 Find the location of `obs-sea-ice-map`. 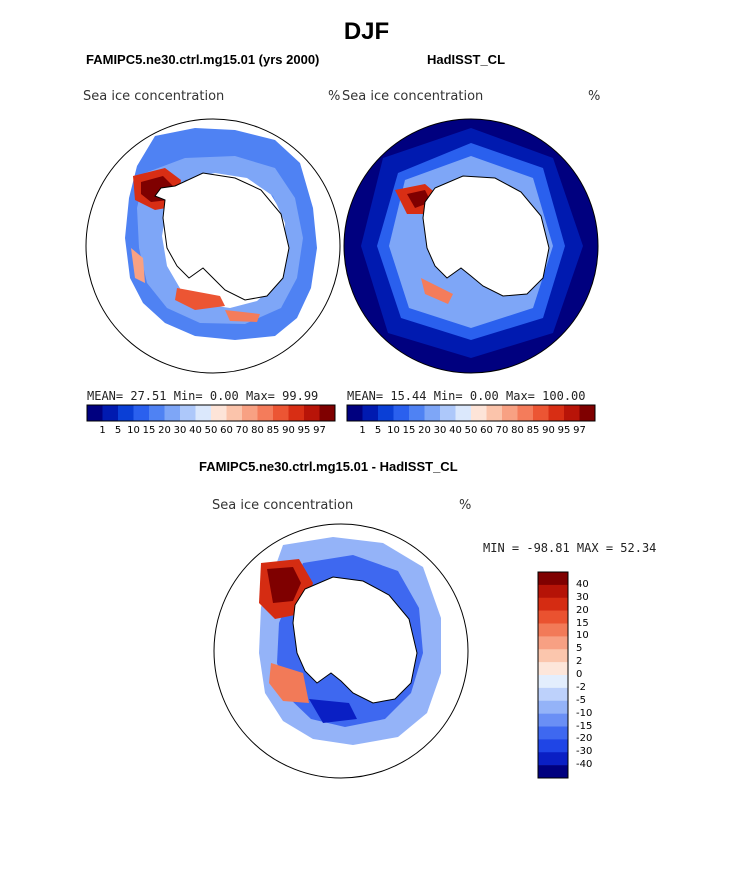

obs-sea-ice-map is located at coordinates (471, 246).